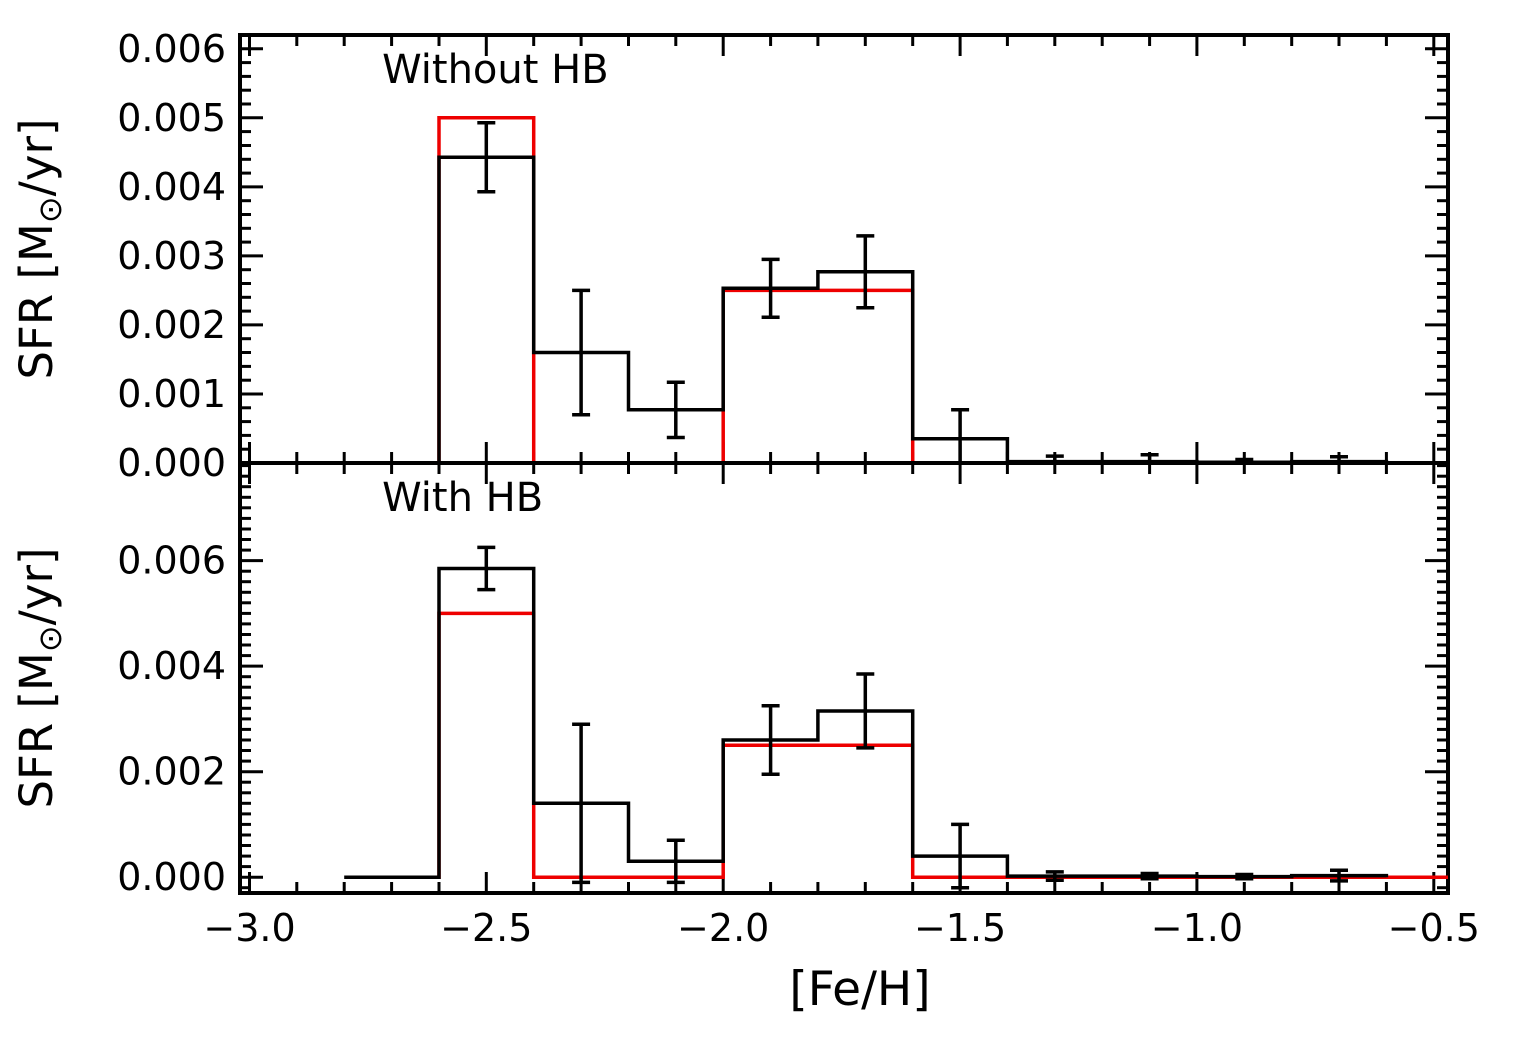 The height and width of the screenshot is (1054, 1522). What do you see at coordinates (486, 928) in the screenshot?
I see `x-tick-label: −2.5` at bounding box center [486, 928].